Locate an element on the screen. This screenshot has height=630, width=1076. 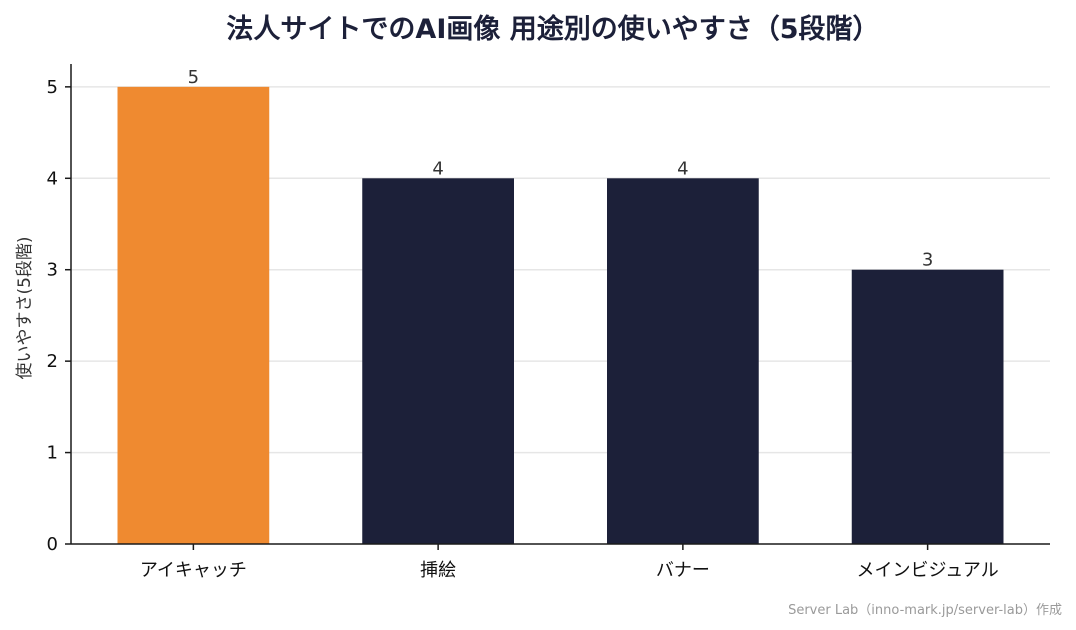
chart-title: 法人サイトでのAI画像 用途別の使いやすさ（5段階） is located at coordinates (552, 29).